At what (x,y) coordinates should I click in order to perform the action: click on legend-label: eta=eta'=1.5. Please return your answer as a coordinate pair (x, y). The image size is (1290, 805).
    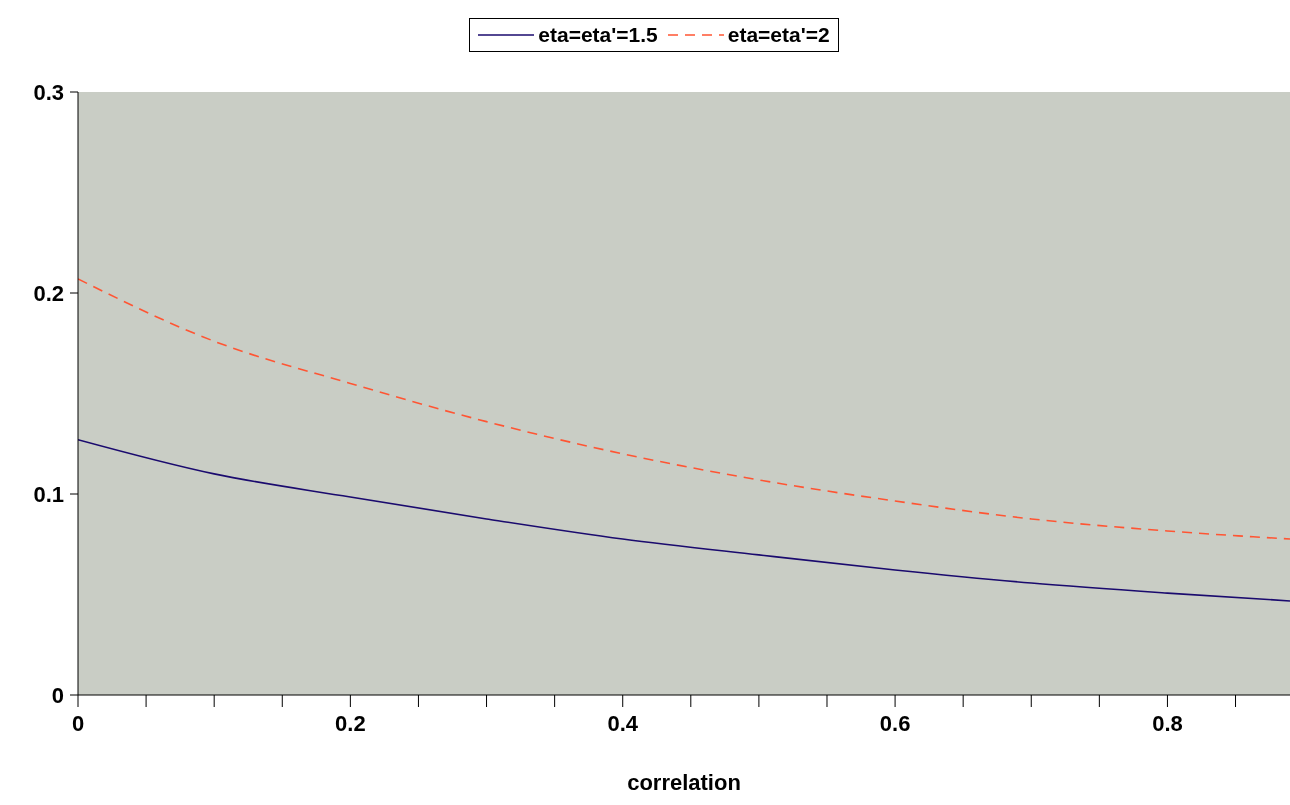
    Looking at the image, I should click on (597, 35).